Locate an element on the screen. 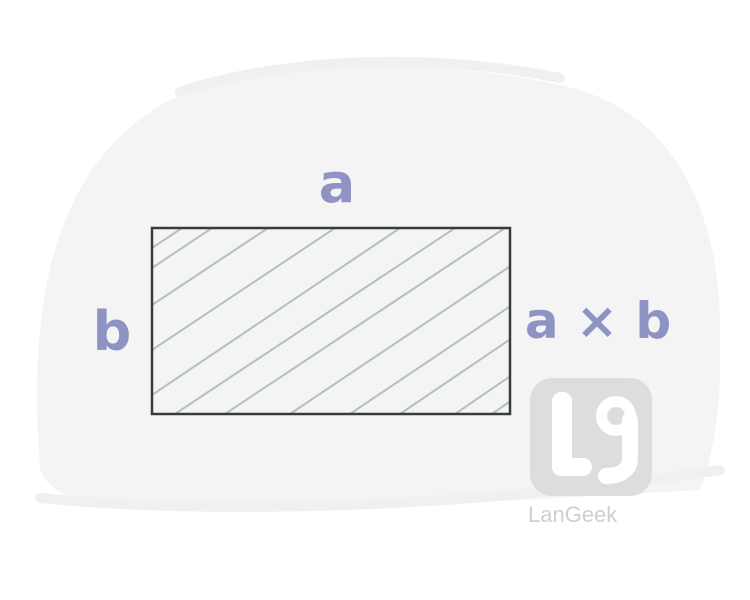  label-side-a: a is located at coordinates (337, 183).